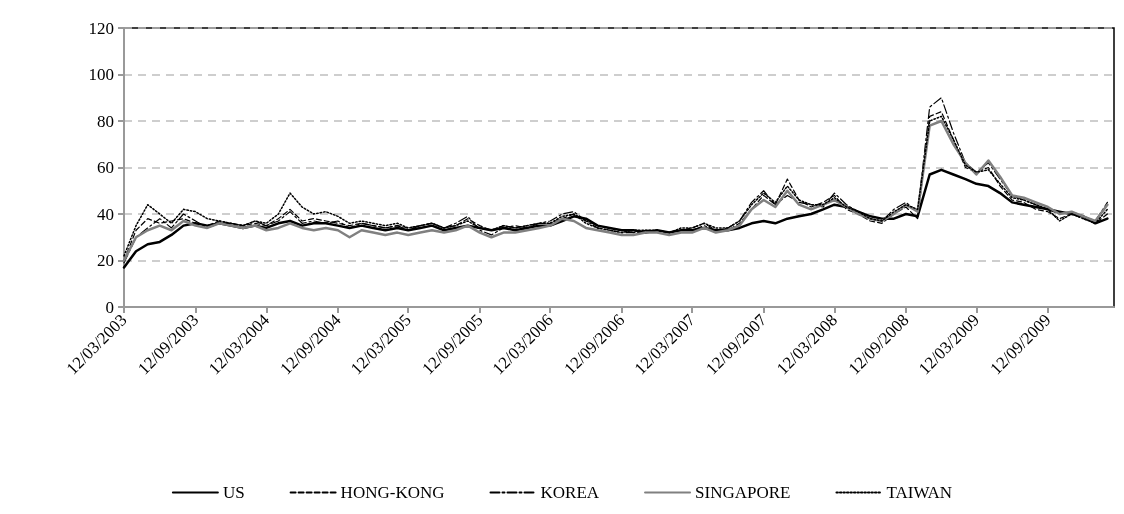 The width and height of the screenshot is (1124, 514). I want to click on y-tick-label: 100, so click(101, 74).